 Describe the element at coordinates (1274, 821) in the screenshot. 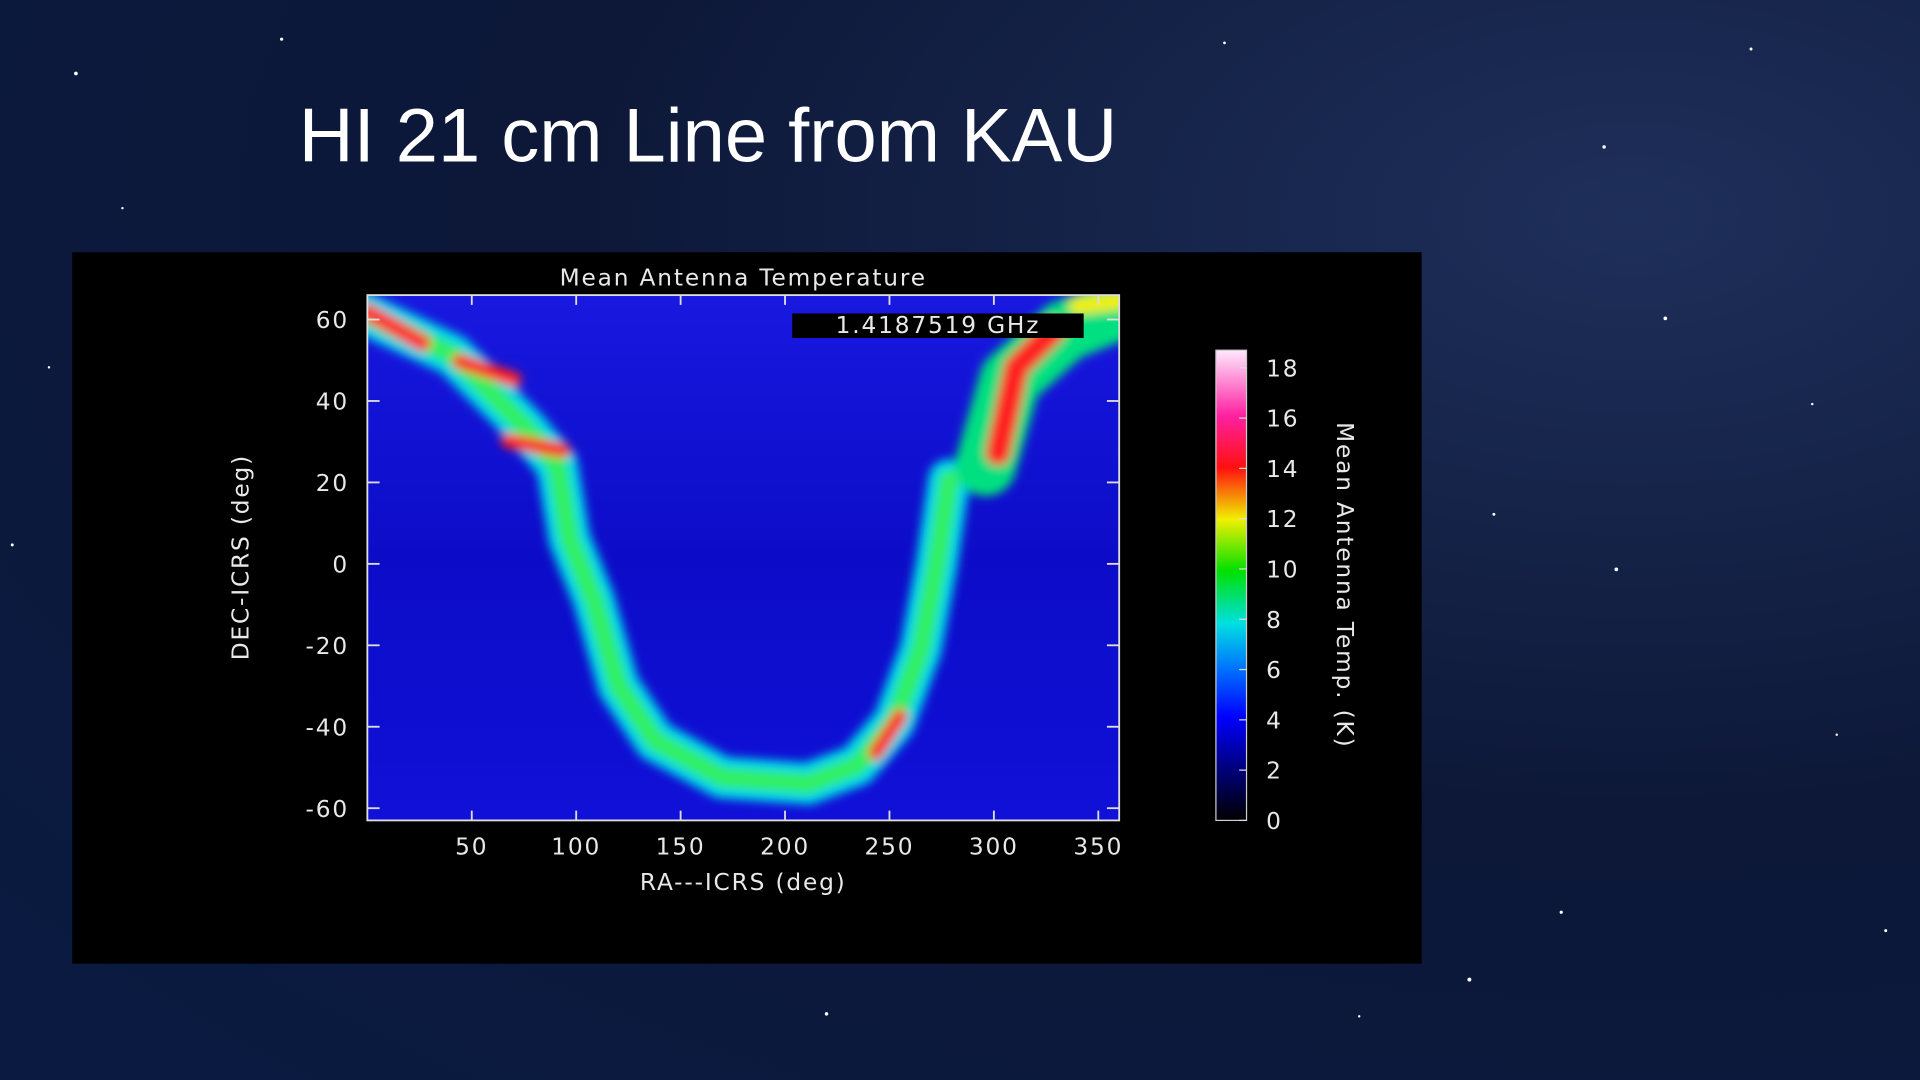

I see `colorbar-tick-label: 0` at that location.